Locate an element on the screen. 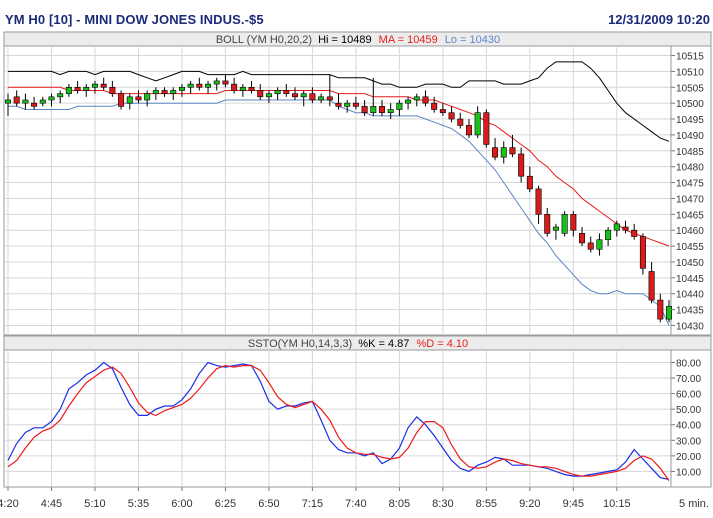 This screenshot has height=518, width=713. time-tick-label: 6:00 is located at coordinates (181, 504).